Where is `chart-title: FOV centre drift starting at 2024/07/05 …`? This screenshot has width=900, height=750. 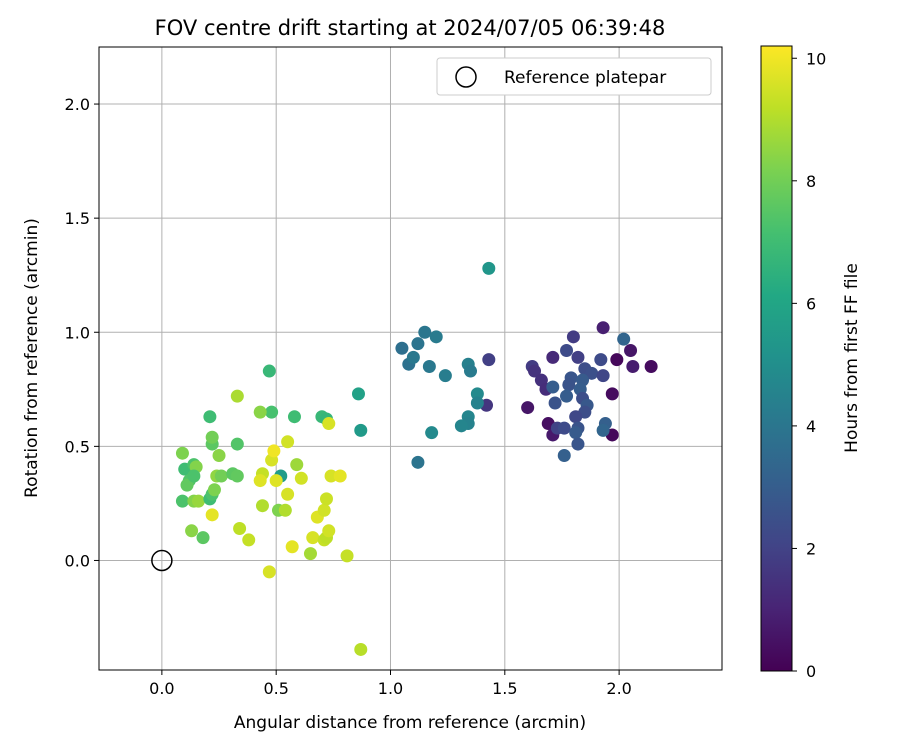 chart-title: FOV centre drift starting at 2024/07/05 … is located at coordinates (410, 28).